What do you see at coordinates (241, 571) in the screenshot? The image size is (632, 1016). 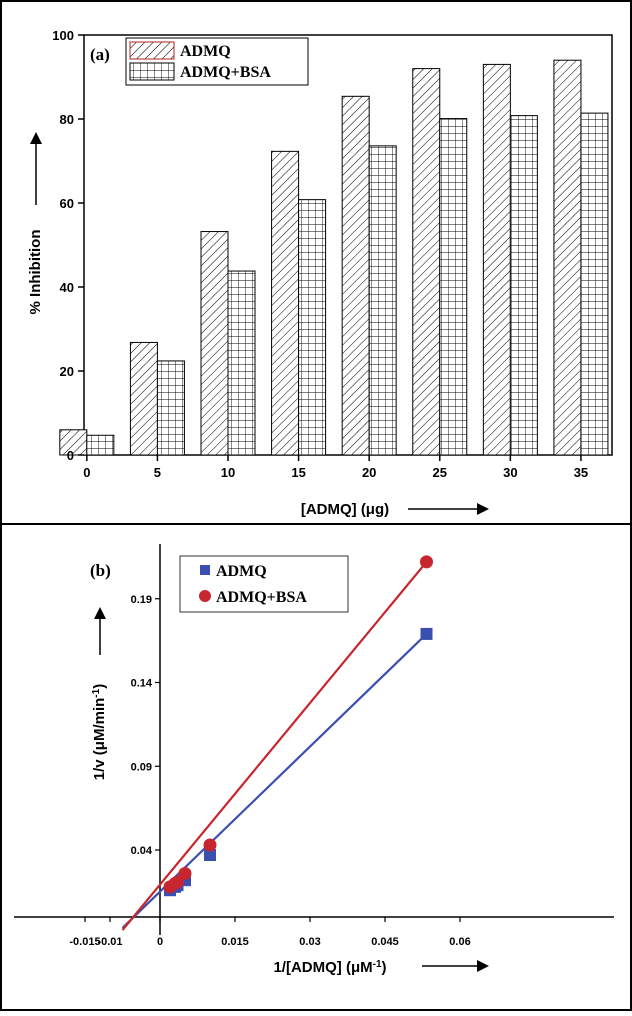 I see `legend-label-admq-b: ADMQ` at bounding box center [241, 571].